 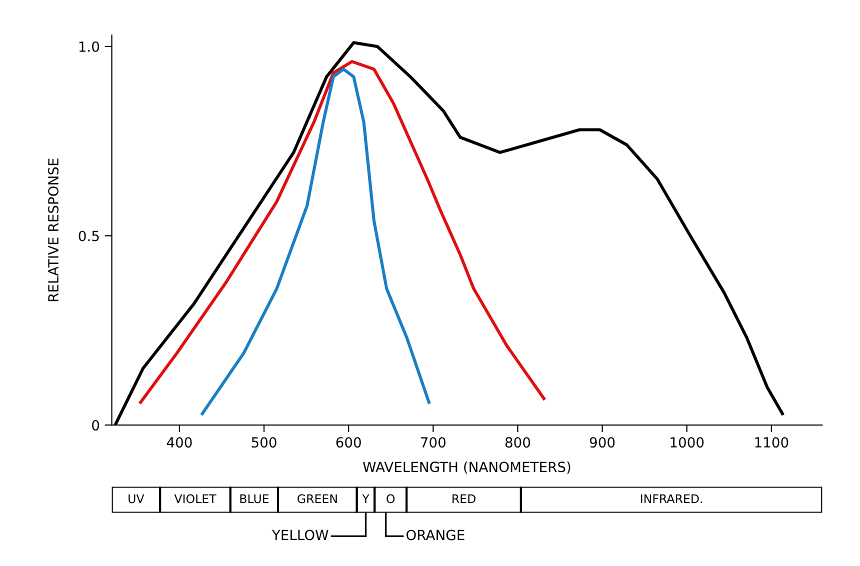 I want to click on series-label: RED, so click(x=464, y=499).